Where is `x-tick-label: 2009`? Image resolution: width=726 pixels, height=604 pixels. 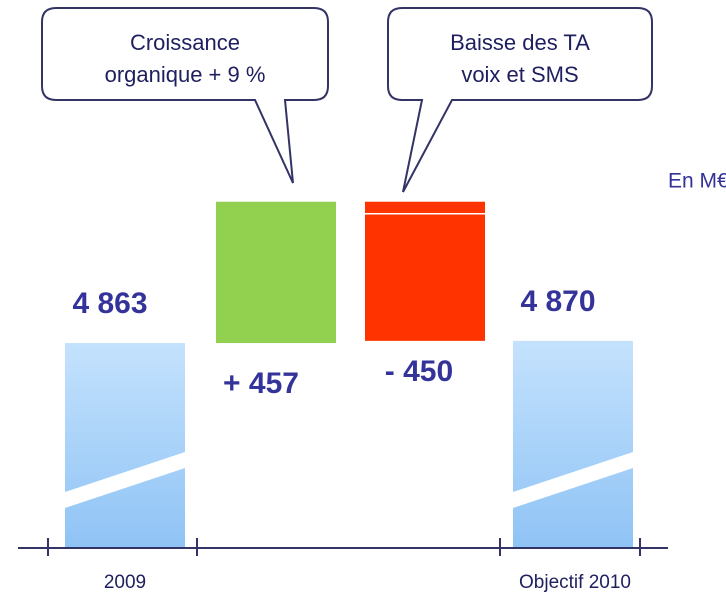 x-tick-label: 2009 is located at coordinates (125, 582).